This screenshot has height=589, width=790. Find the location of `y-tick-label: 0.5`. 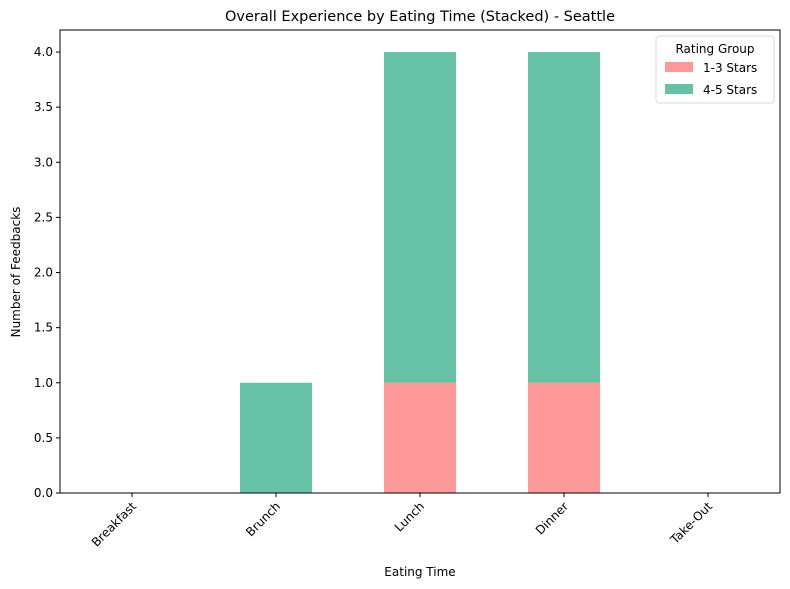

y-tick-label: 0.5 is located at coordinates (43, 438).